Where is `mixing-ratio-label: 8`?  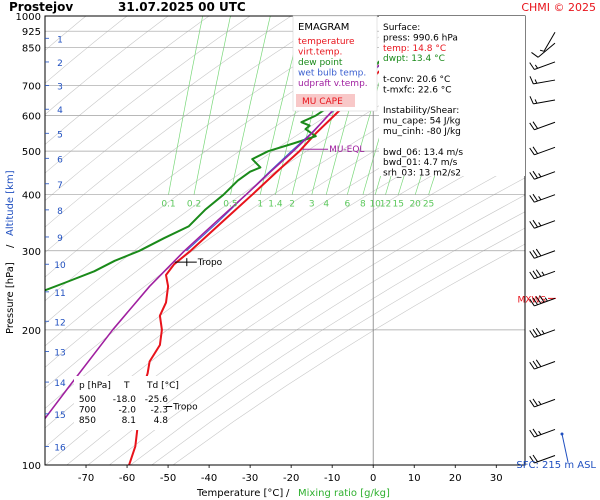 mixing-ratio-label: 8 is located at coordinates (363, 205).